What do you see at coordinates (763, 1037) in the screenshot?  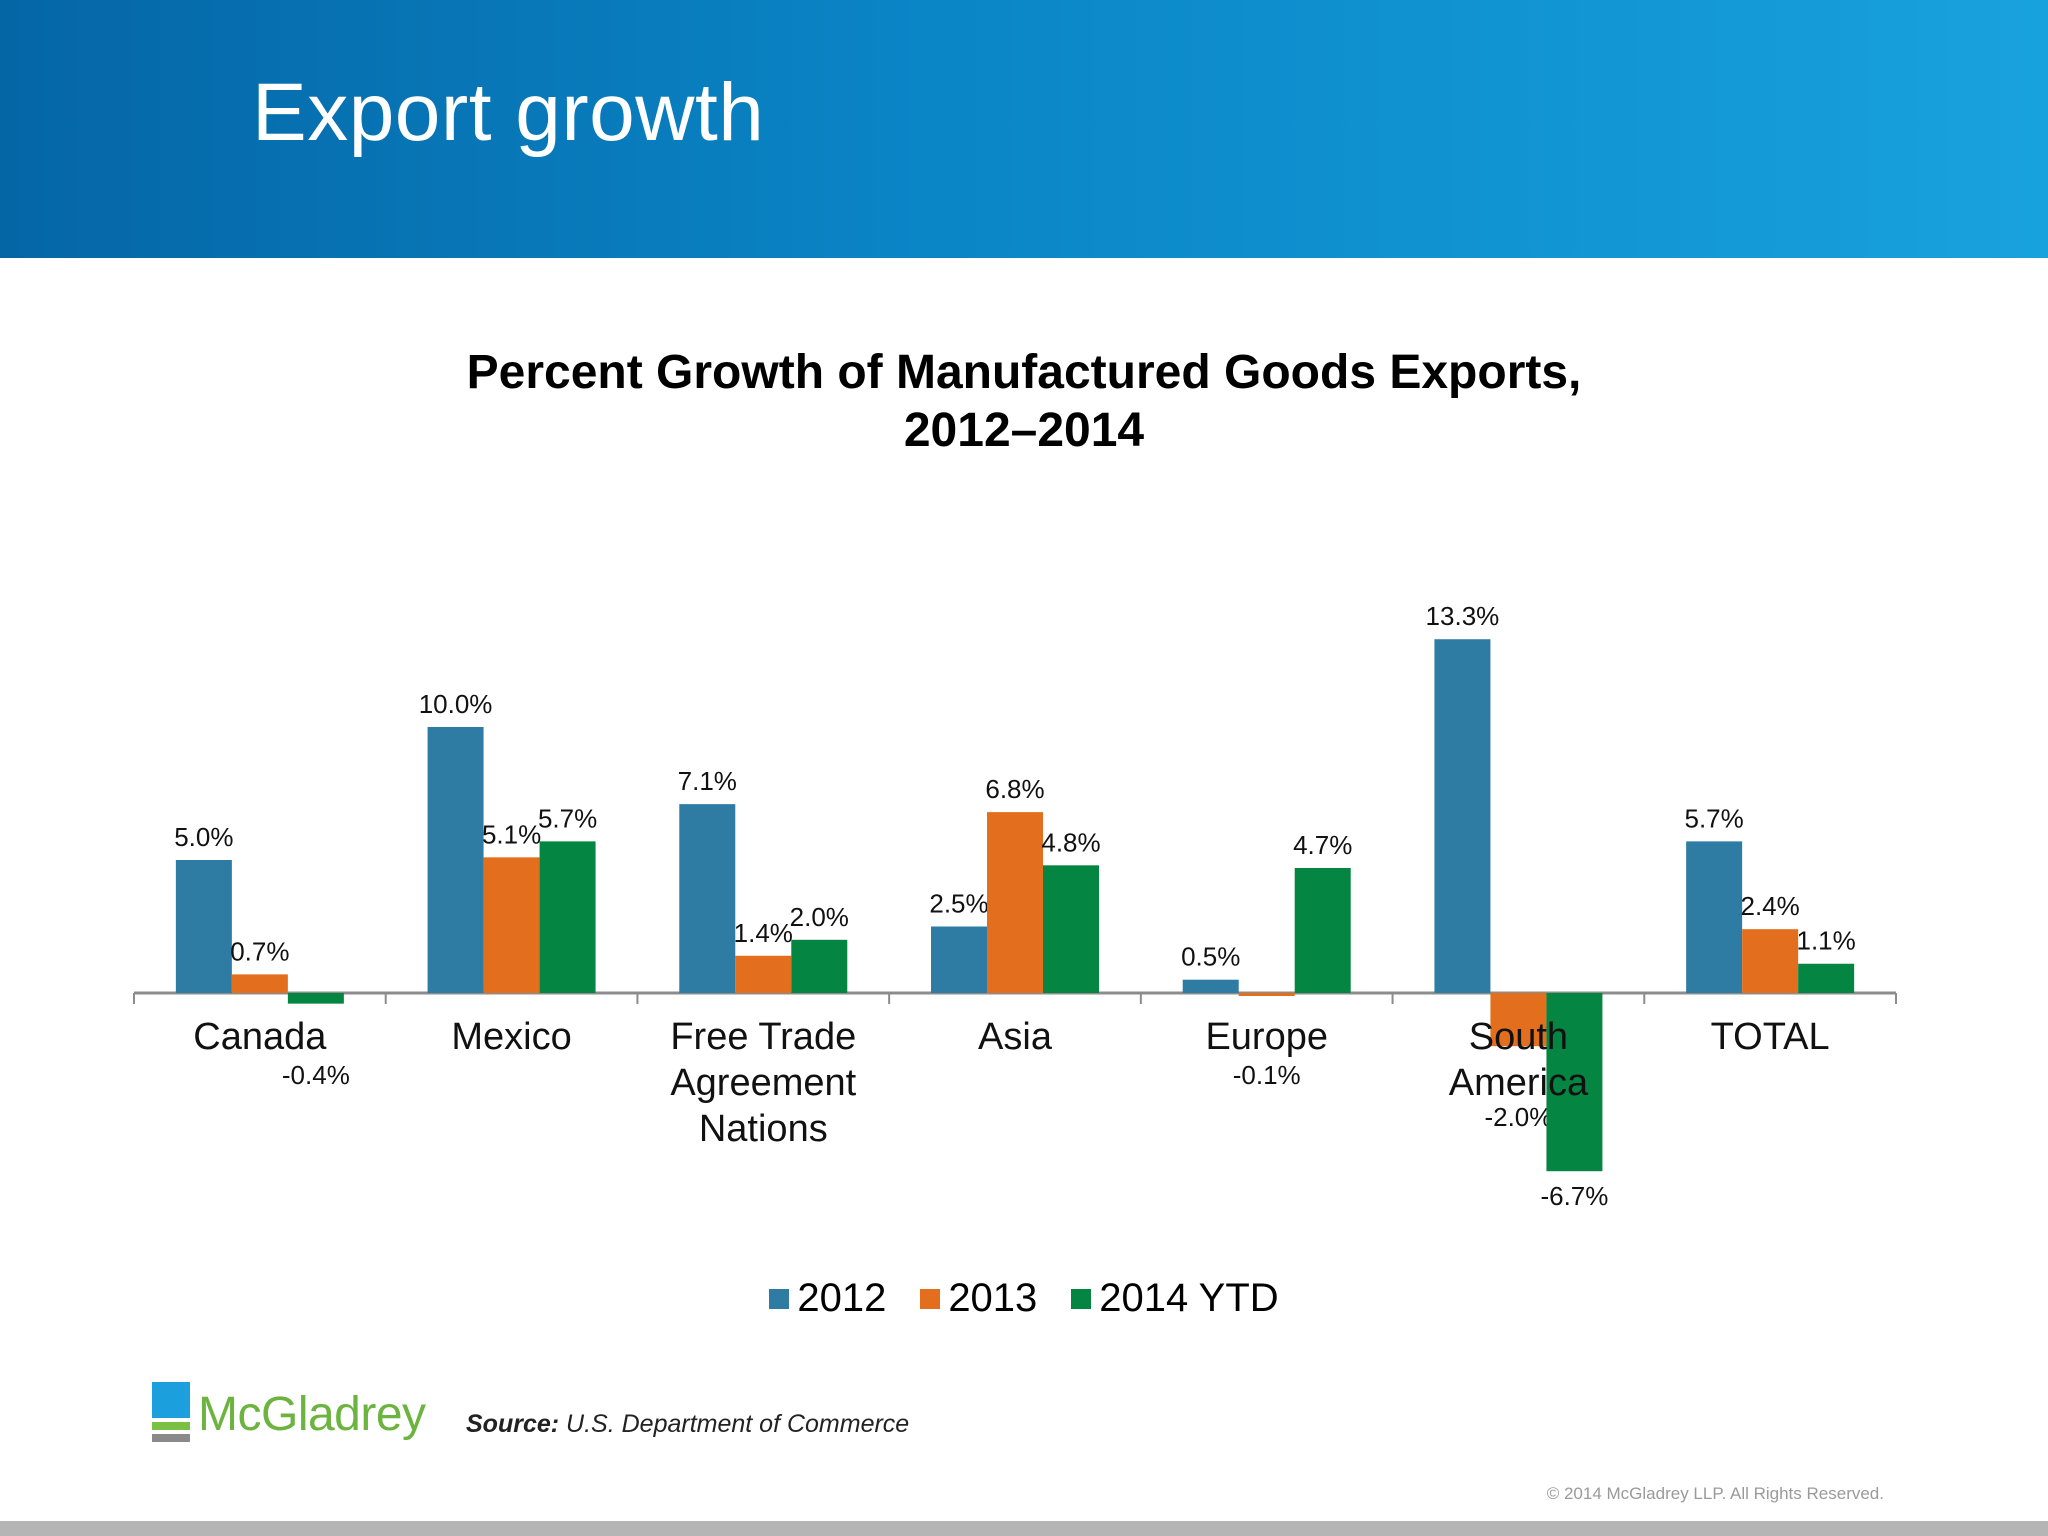 I see `category-label: Free Trade` at bounding box center [763, 1037].